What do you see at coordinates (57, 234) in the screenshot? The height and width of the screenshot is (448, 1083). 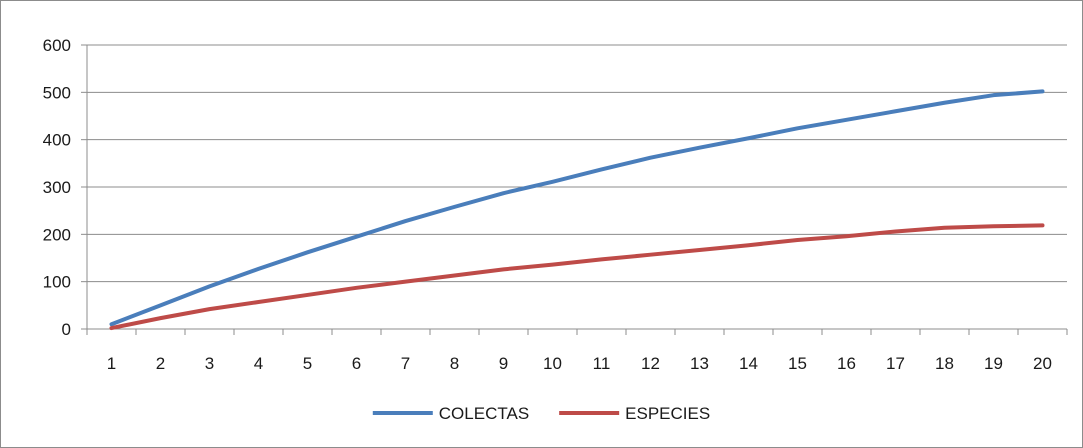 I see `y-tick-label: 200` at bounding box center [57, 234].